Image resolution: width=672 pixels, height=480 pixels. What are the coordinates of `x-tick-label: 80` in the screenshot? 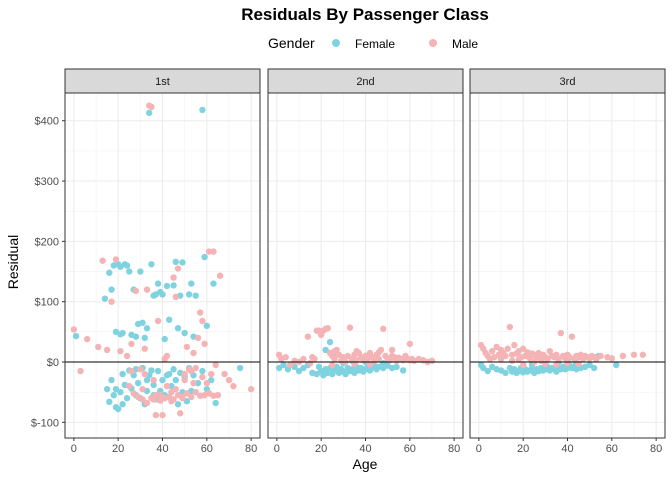 It's located at (656, 449).